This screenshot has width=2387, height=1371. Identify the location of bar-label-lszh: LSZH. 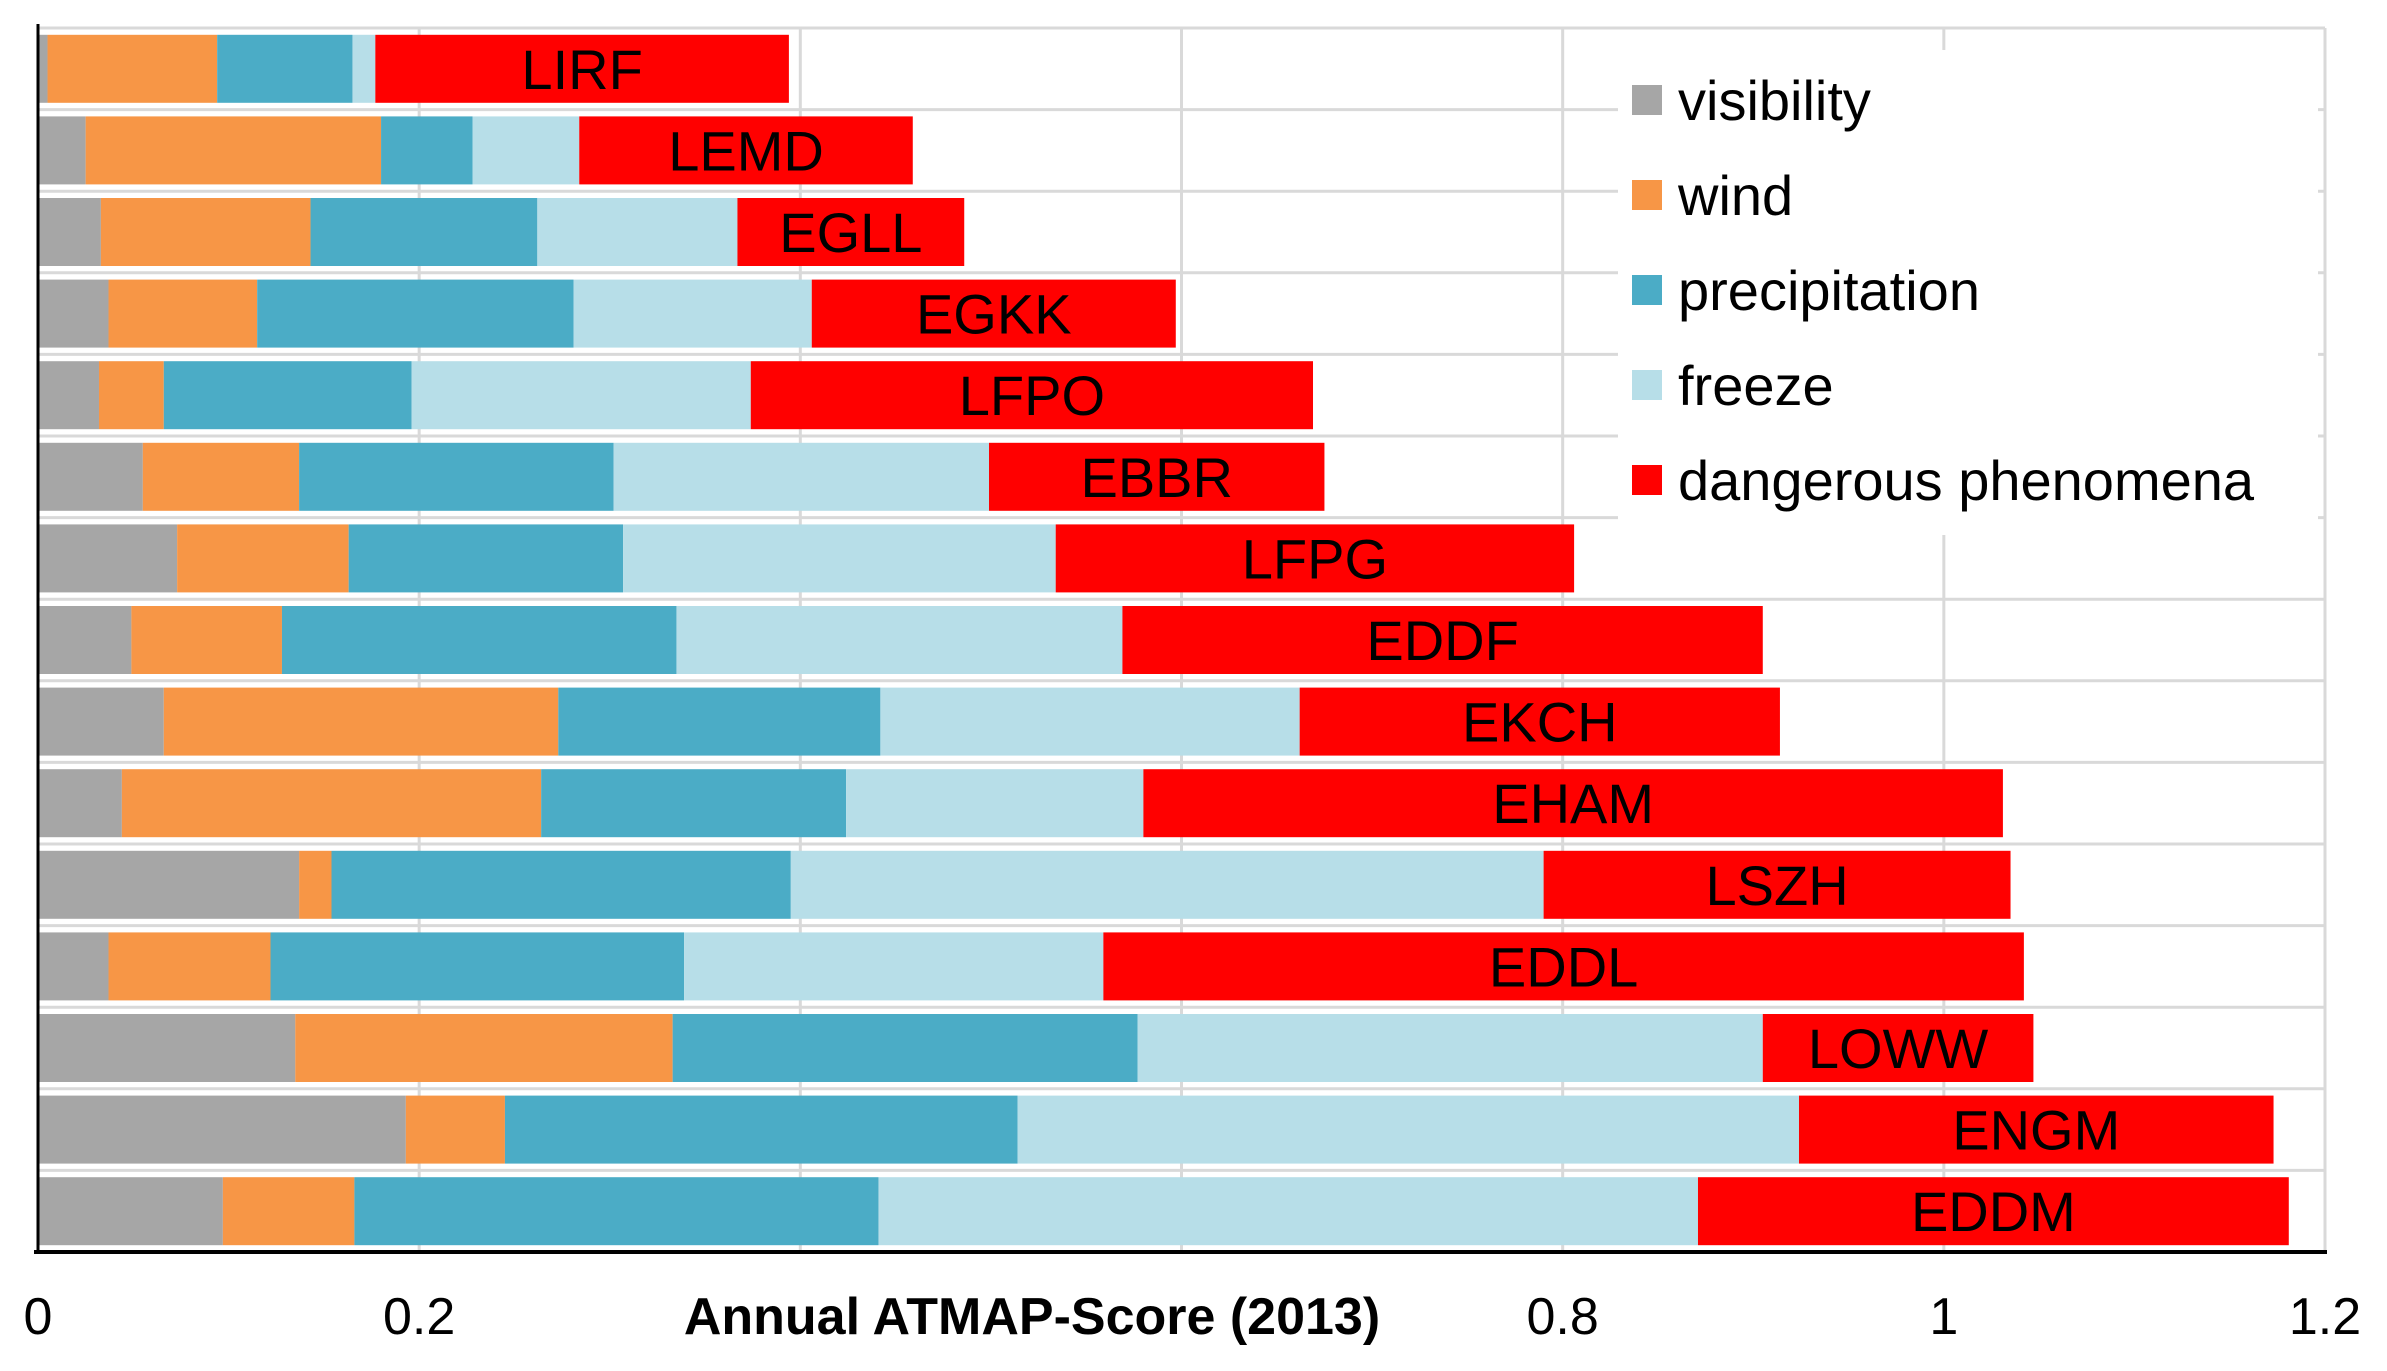
(1776, 885).